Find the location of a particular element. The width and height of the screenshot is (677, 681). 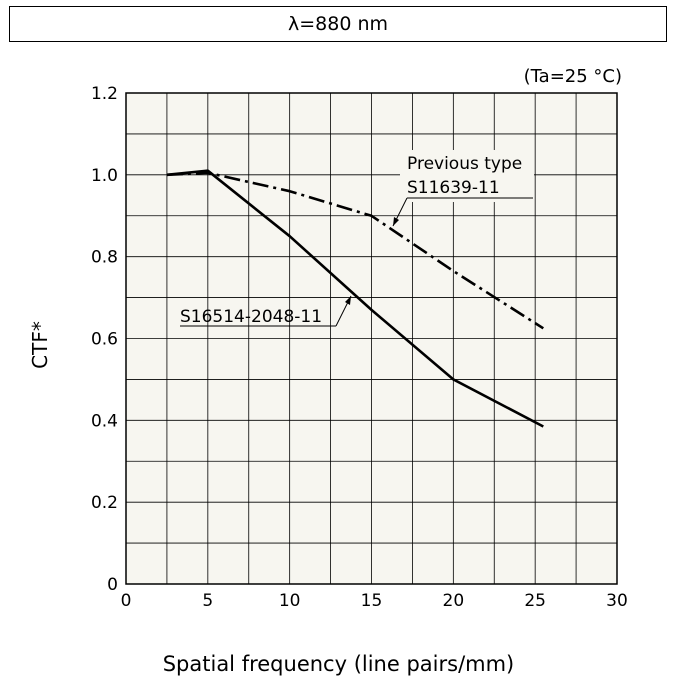

annotation-s16514-2048-11: S16514-2048-11 is located at coordinates (251, 317).